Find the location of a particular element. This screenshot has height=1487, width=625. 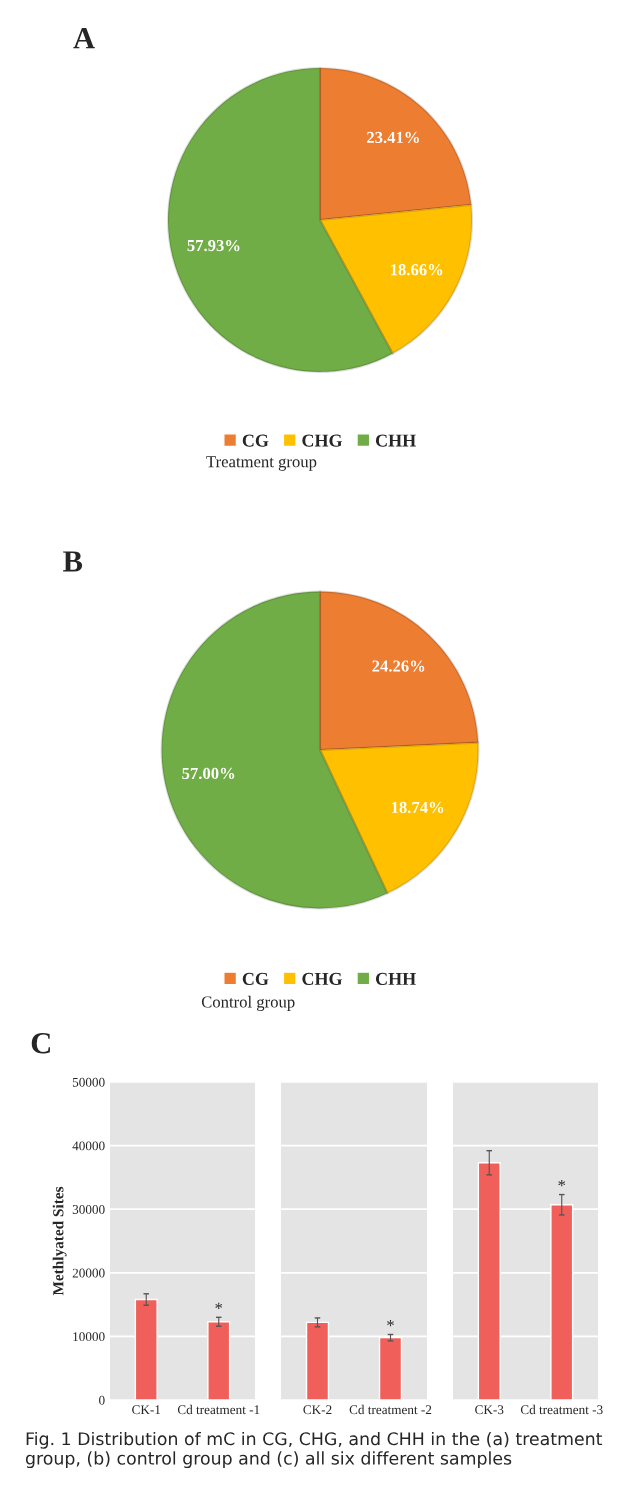

x-tick-label: Cd treatment -1 is located at coordinates (218, 1409).